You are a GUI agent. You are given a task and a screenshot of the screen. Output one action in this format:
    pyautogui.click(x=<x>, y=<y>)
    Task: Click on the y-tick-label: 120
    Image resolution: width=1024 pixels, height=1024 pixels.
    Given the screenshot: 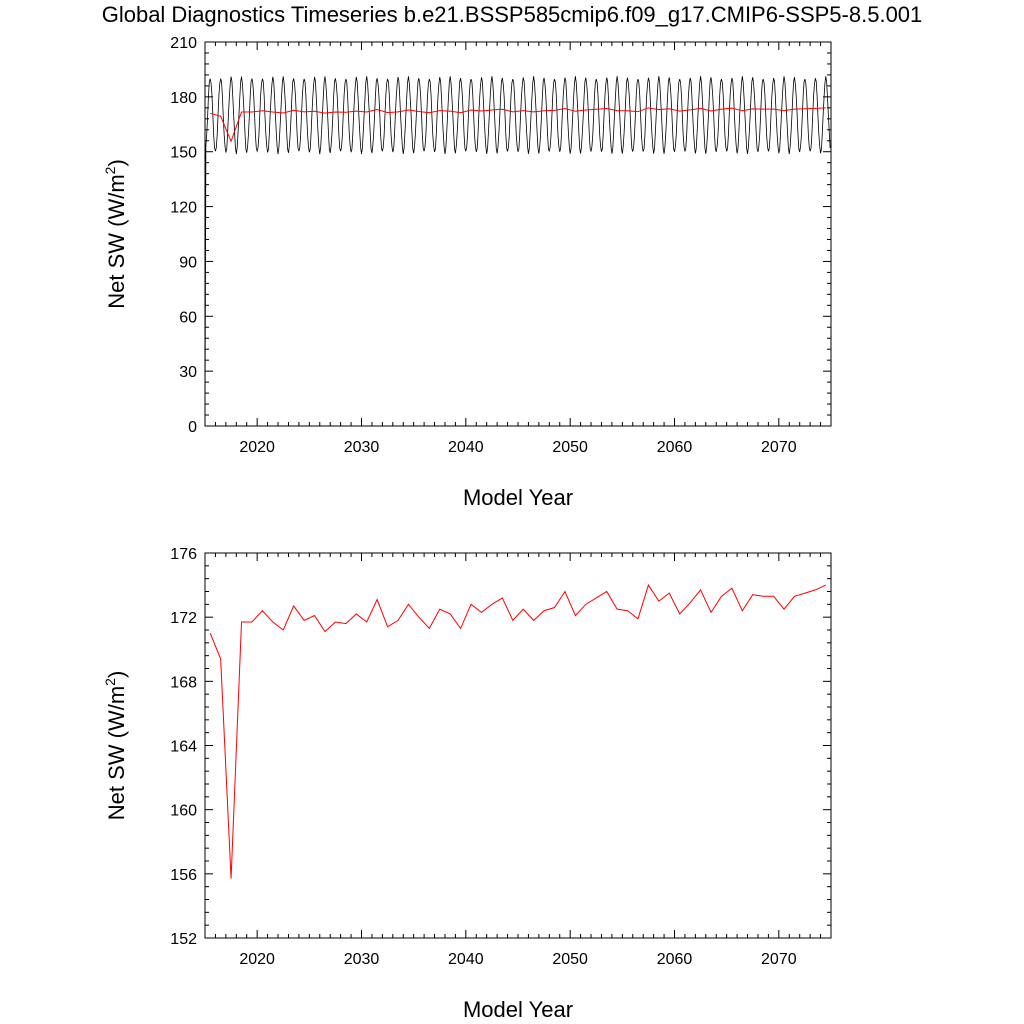 What is the action you would take?
    pyautogui.click(x=183, y=208)
    